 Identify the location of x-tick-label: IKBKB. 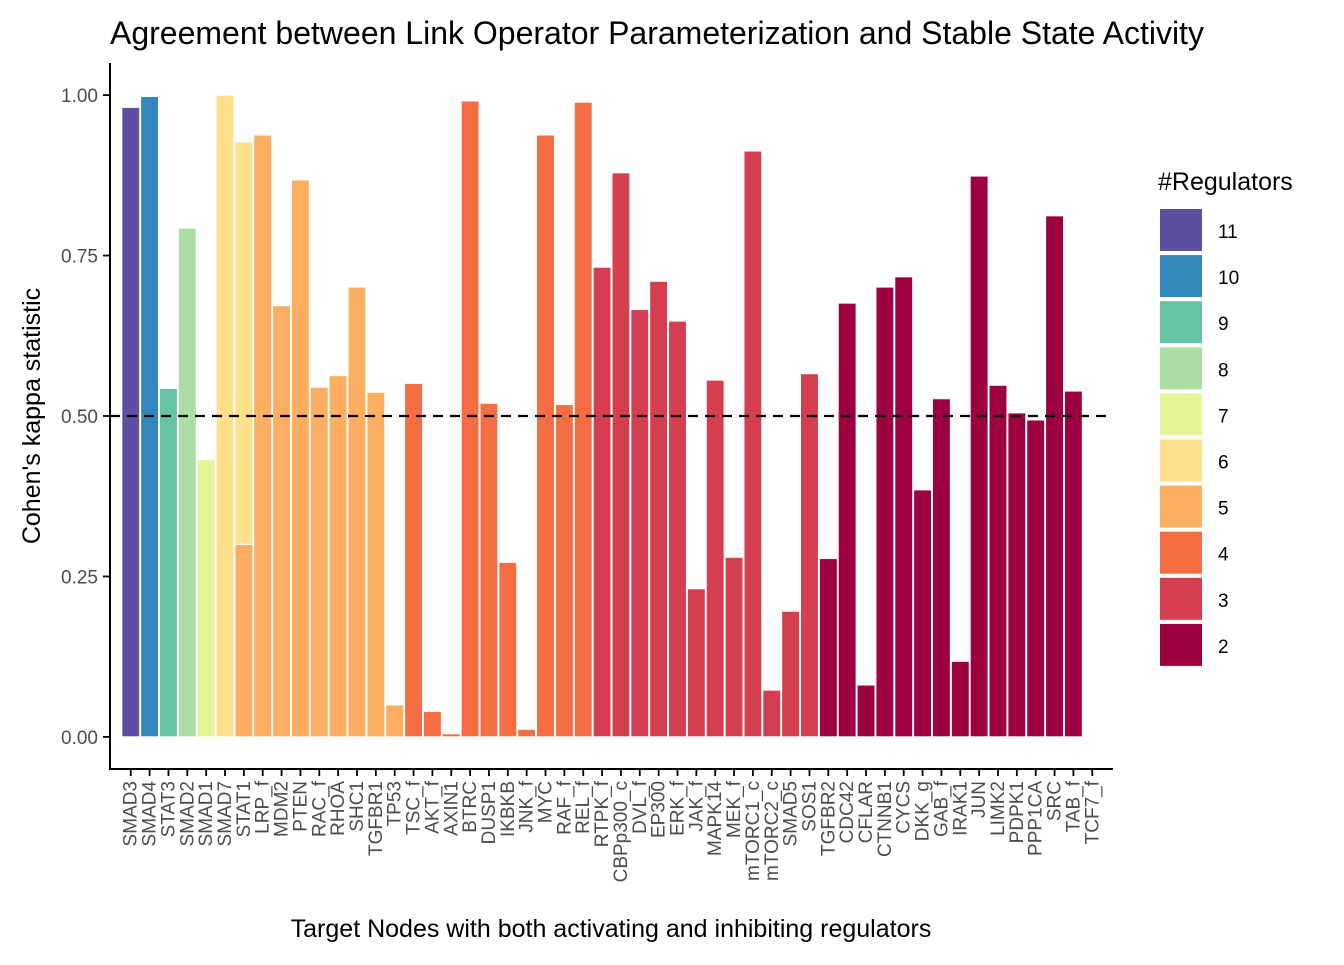
(508, 809).